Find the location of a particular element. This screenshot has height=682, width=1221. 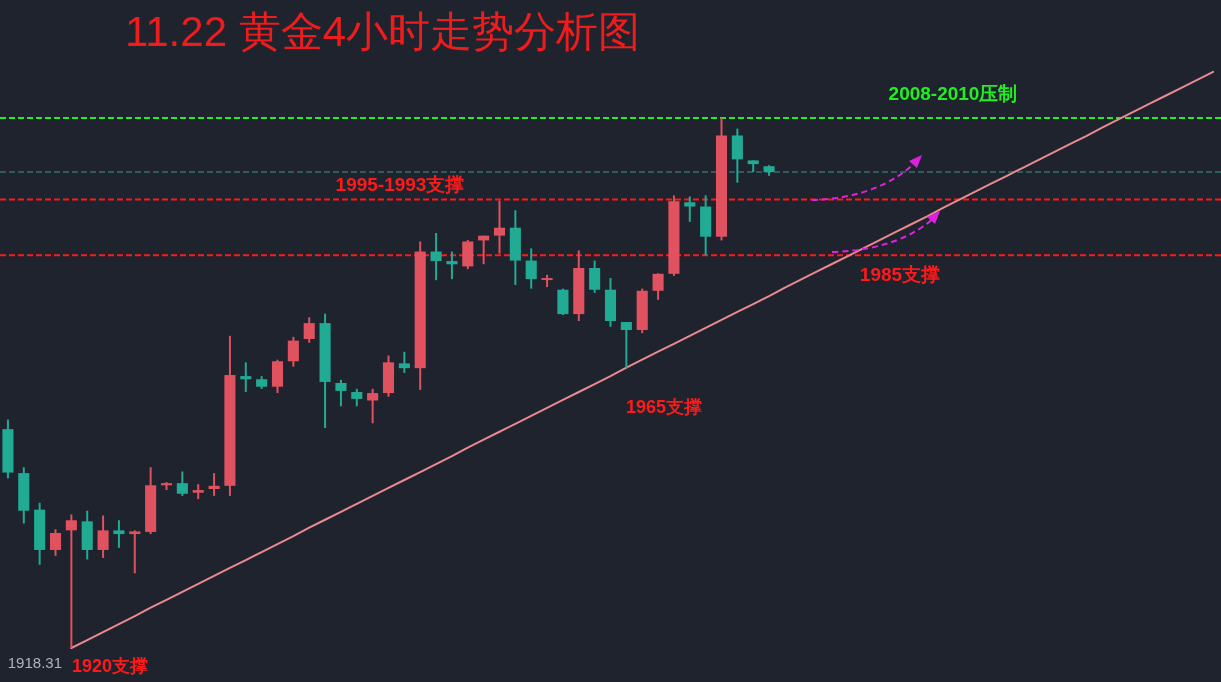

chart-title: 11.22 黄金4小时走势分析图 is located at coordinates (383, 31).